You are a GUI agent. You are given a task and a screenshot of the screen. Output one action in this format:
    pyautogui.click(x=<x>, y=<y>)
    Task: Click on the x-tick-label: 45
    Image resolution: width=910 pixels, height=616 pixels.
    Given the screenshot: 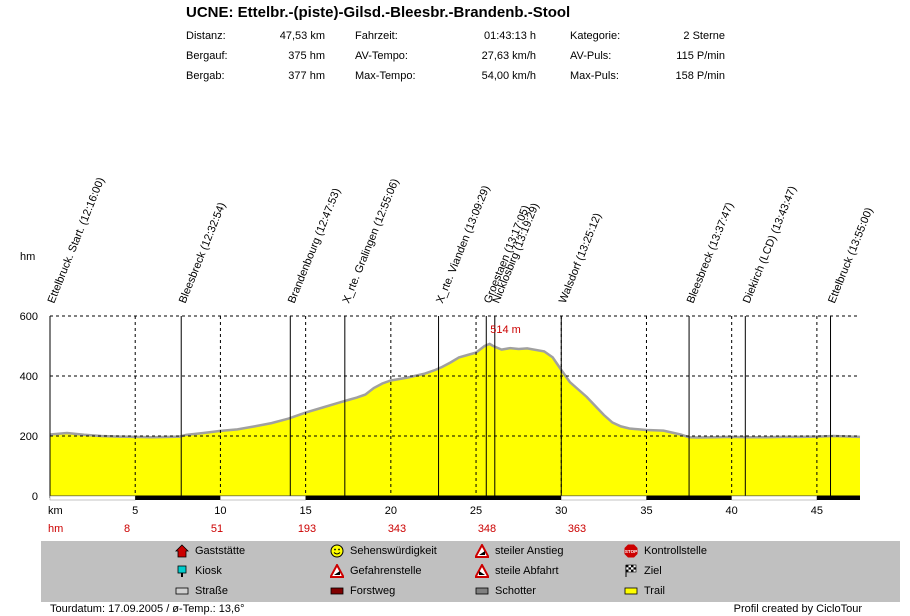 What is the action you would take?
    pyautogui.click(x=817, y=511)
    